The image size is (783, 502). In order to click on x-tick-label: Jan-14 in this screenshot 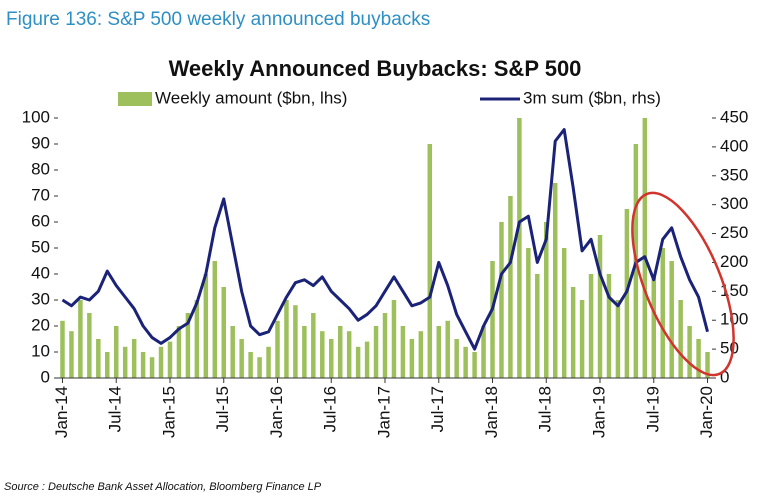, I will do `click(61, 412)`.